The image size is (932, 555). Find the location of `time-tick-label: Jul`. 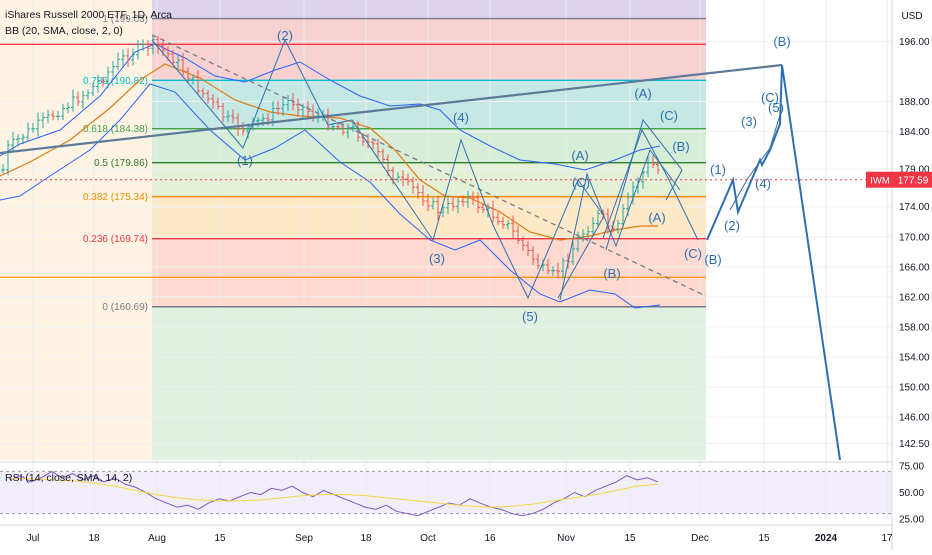

time-tick-label: Jul is located at coordinates (33, 538).